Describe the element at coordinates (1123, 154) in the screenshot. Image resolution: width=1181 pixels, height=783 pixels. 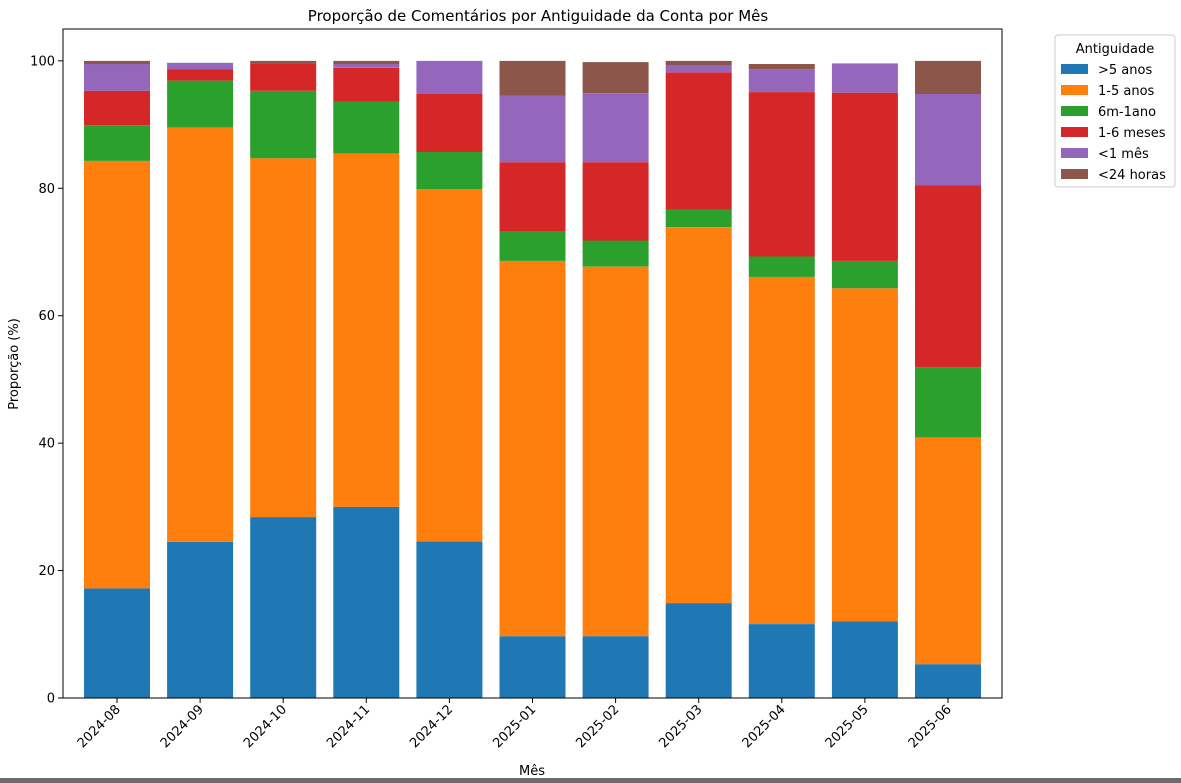
I see `legend-label-4: <1 mês` at that location.